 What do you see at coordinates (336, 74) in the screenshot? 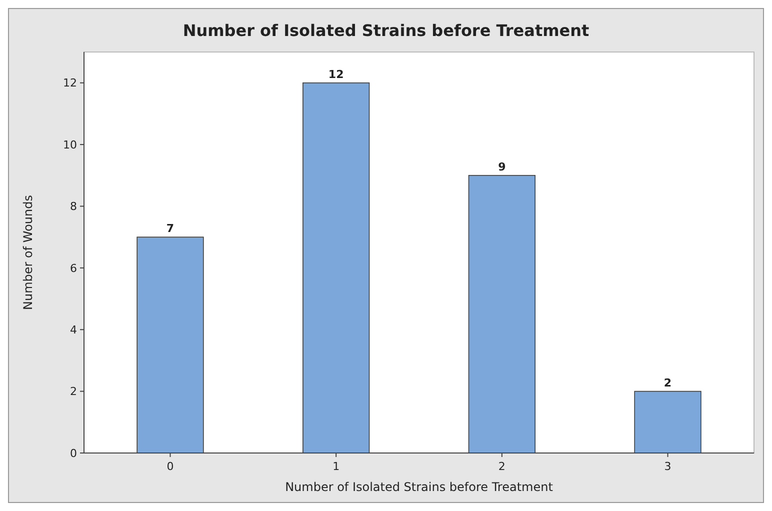
I see `data-label: 12` at bounding box center [336, 74].